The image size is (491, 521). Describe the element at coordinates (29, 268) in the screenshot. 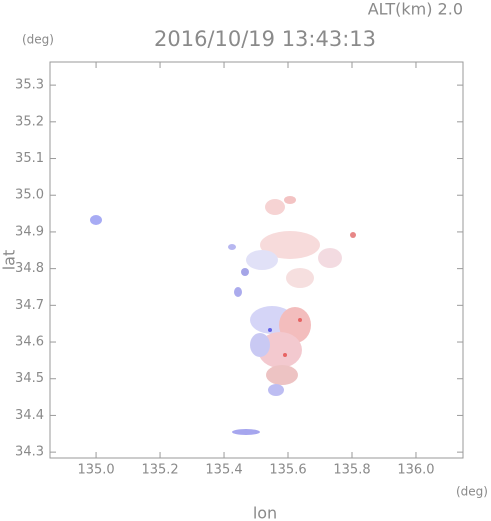

I see `y-tick-label: 34.8` at that location.